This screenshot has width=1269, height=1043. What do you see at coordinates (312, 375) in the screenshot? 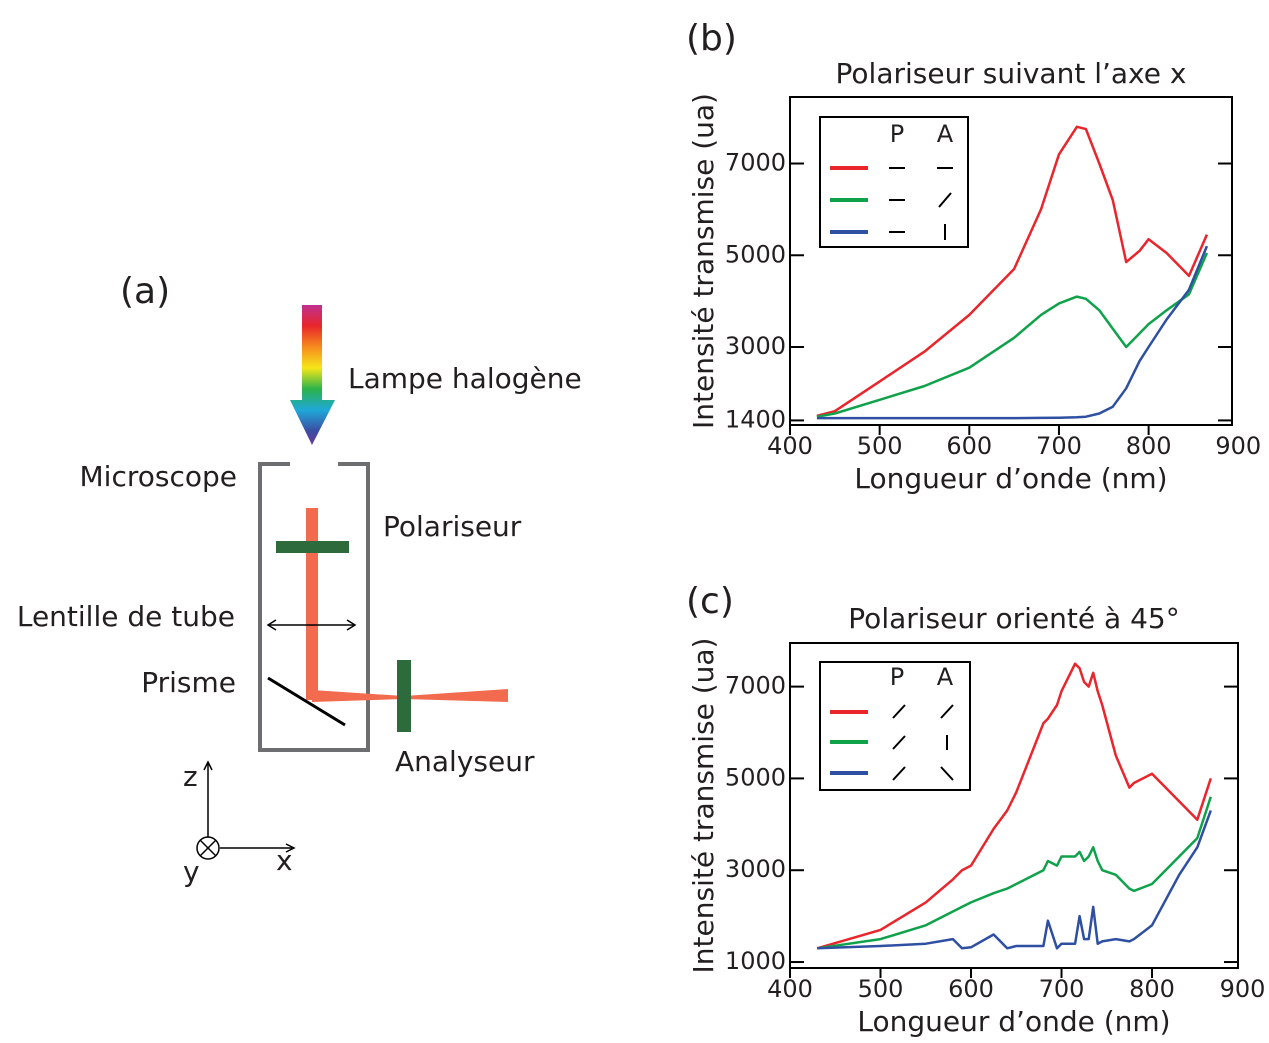
I see `light-arrow` at bounding box center [312, 375].